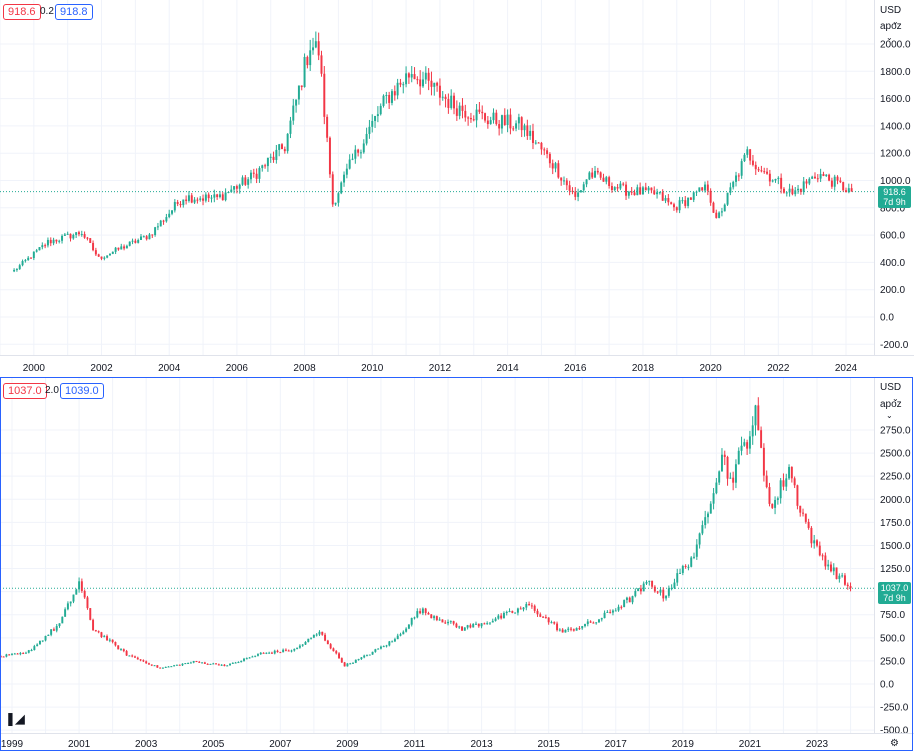 The width and height of the screenshot is (914, 751). What do you see at coordinates (895, 431) in the screenshot?
I see `pane2-y-tick-label: 2750.0` at bounding box center [895, 431].